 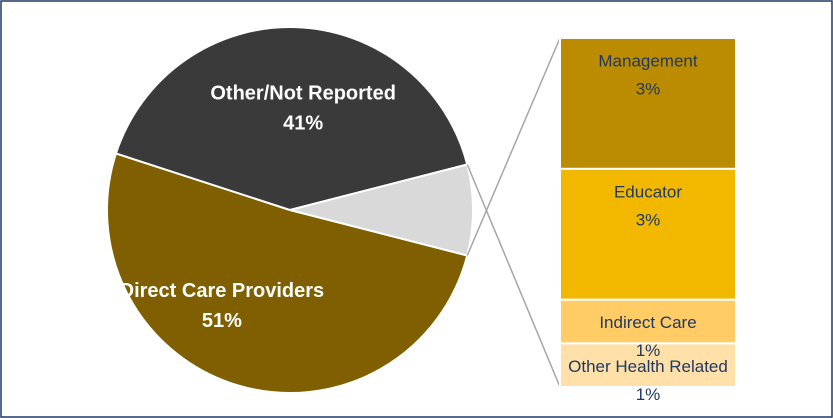 I want to click on segment-label: Other Health Related, so click(x=648, y=366).